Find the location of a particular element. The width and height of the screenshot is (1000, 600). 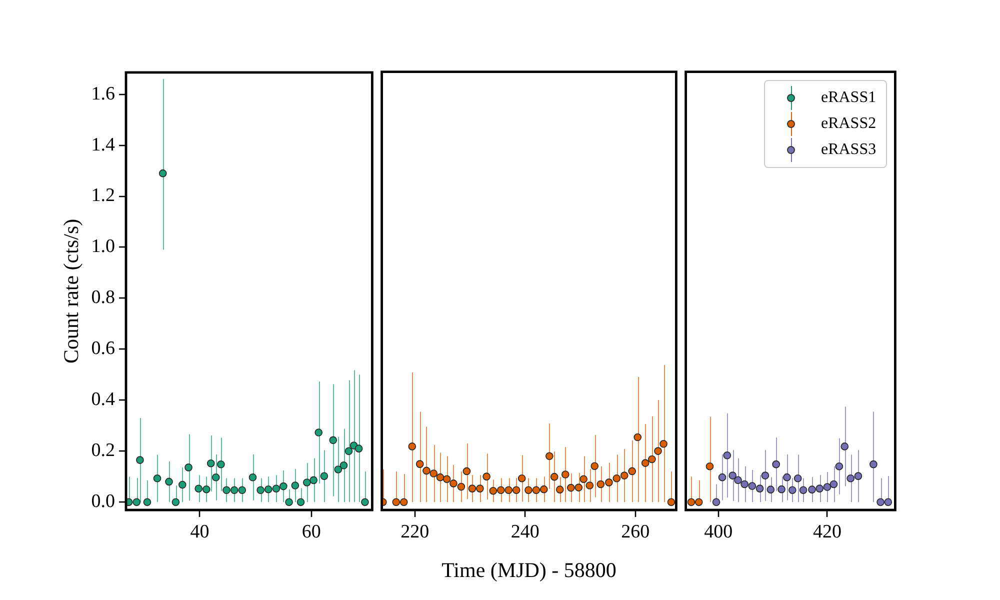

y-tick-label: 0.6 is located at coordinates (103, 348).